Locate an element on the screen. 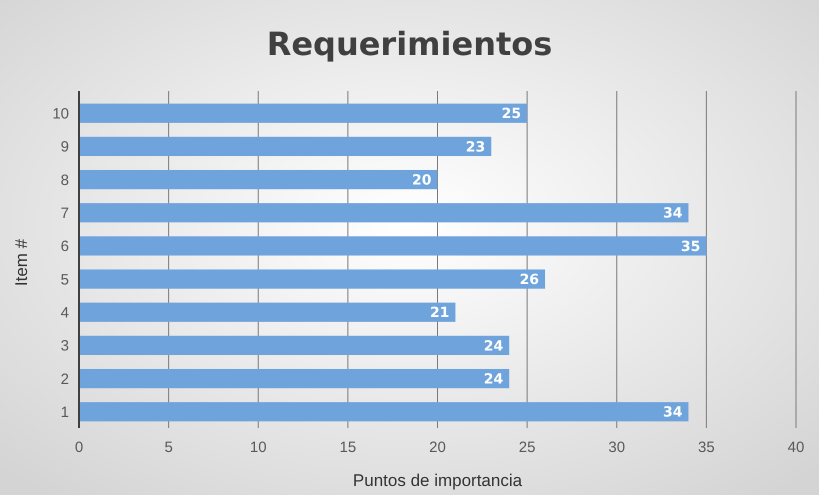 The height and width of the screenshot is (495, 819). data-label: 25 is located at coordinates (512, 114).